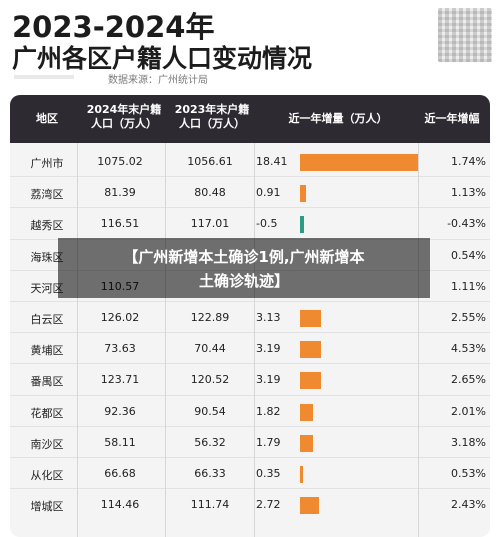  What do you see at coordinates (47, 413) in the screenshot?
I see `cell-district: 花都区` at bounding box center [47, 413].